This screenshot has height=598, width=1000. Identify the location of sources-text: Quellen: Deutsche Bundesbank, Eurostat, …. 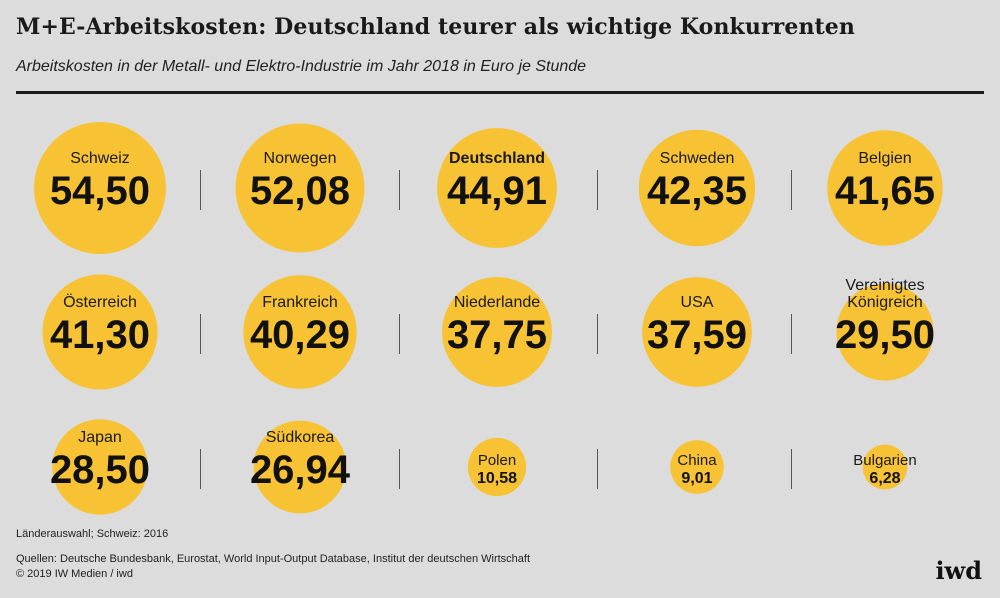
(273, 559).